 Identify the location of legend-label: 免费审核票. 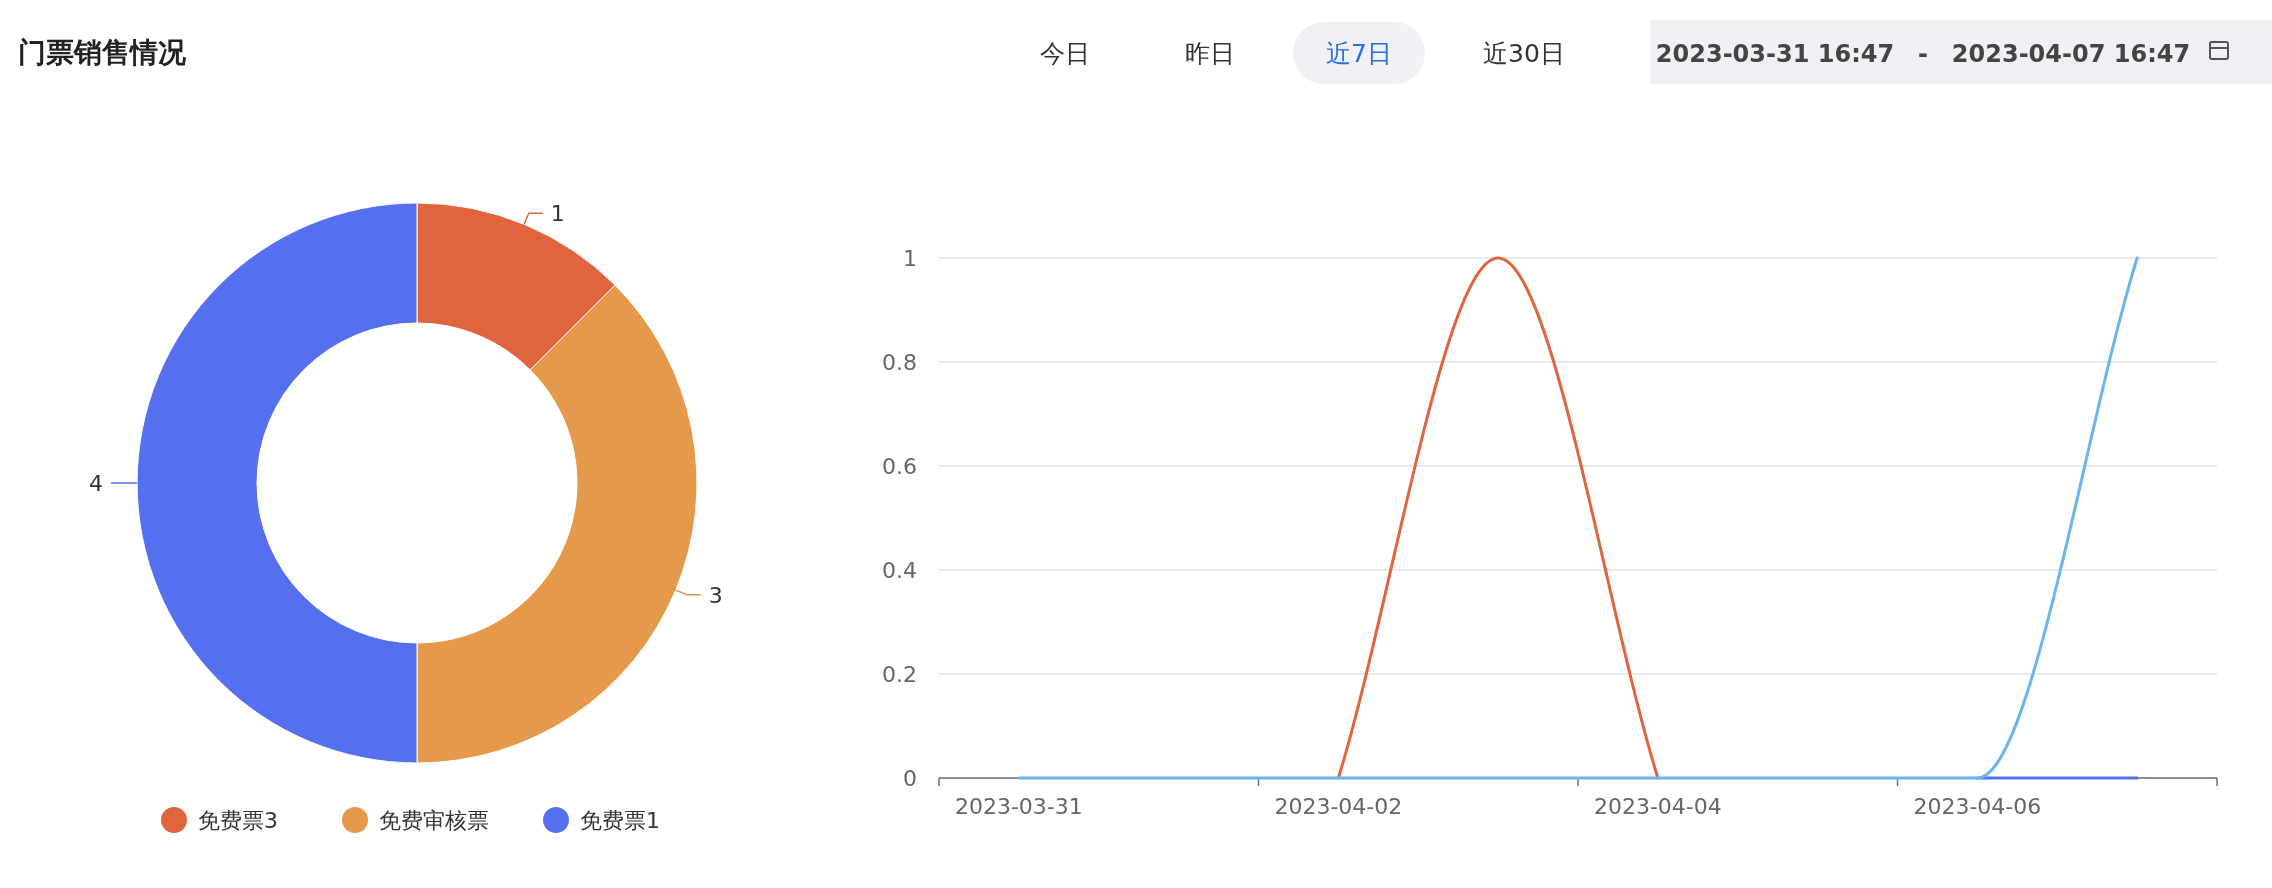
(434, 820).